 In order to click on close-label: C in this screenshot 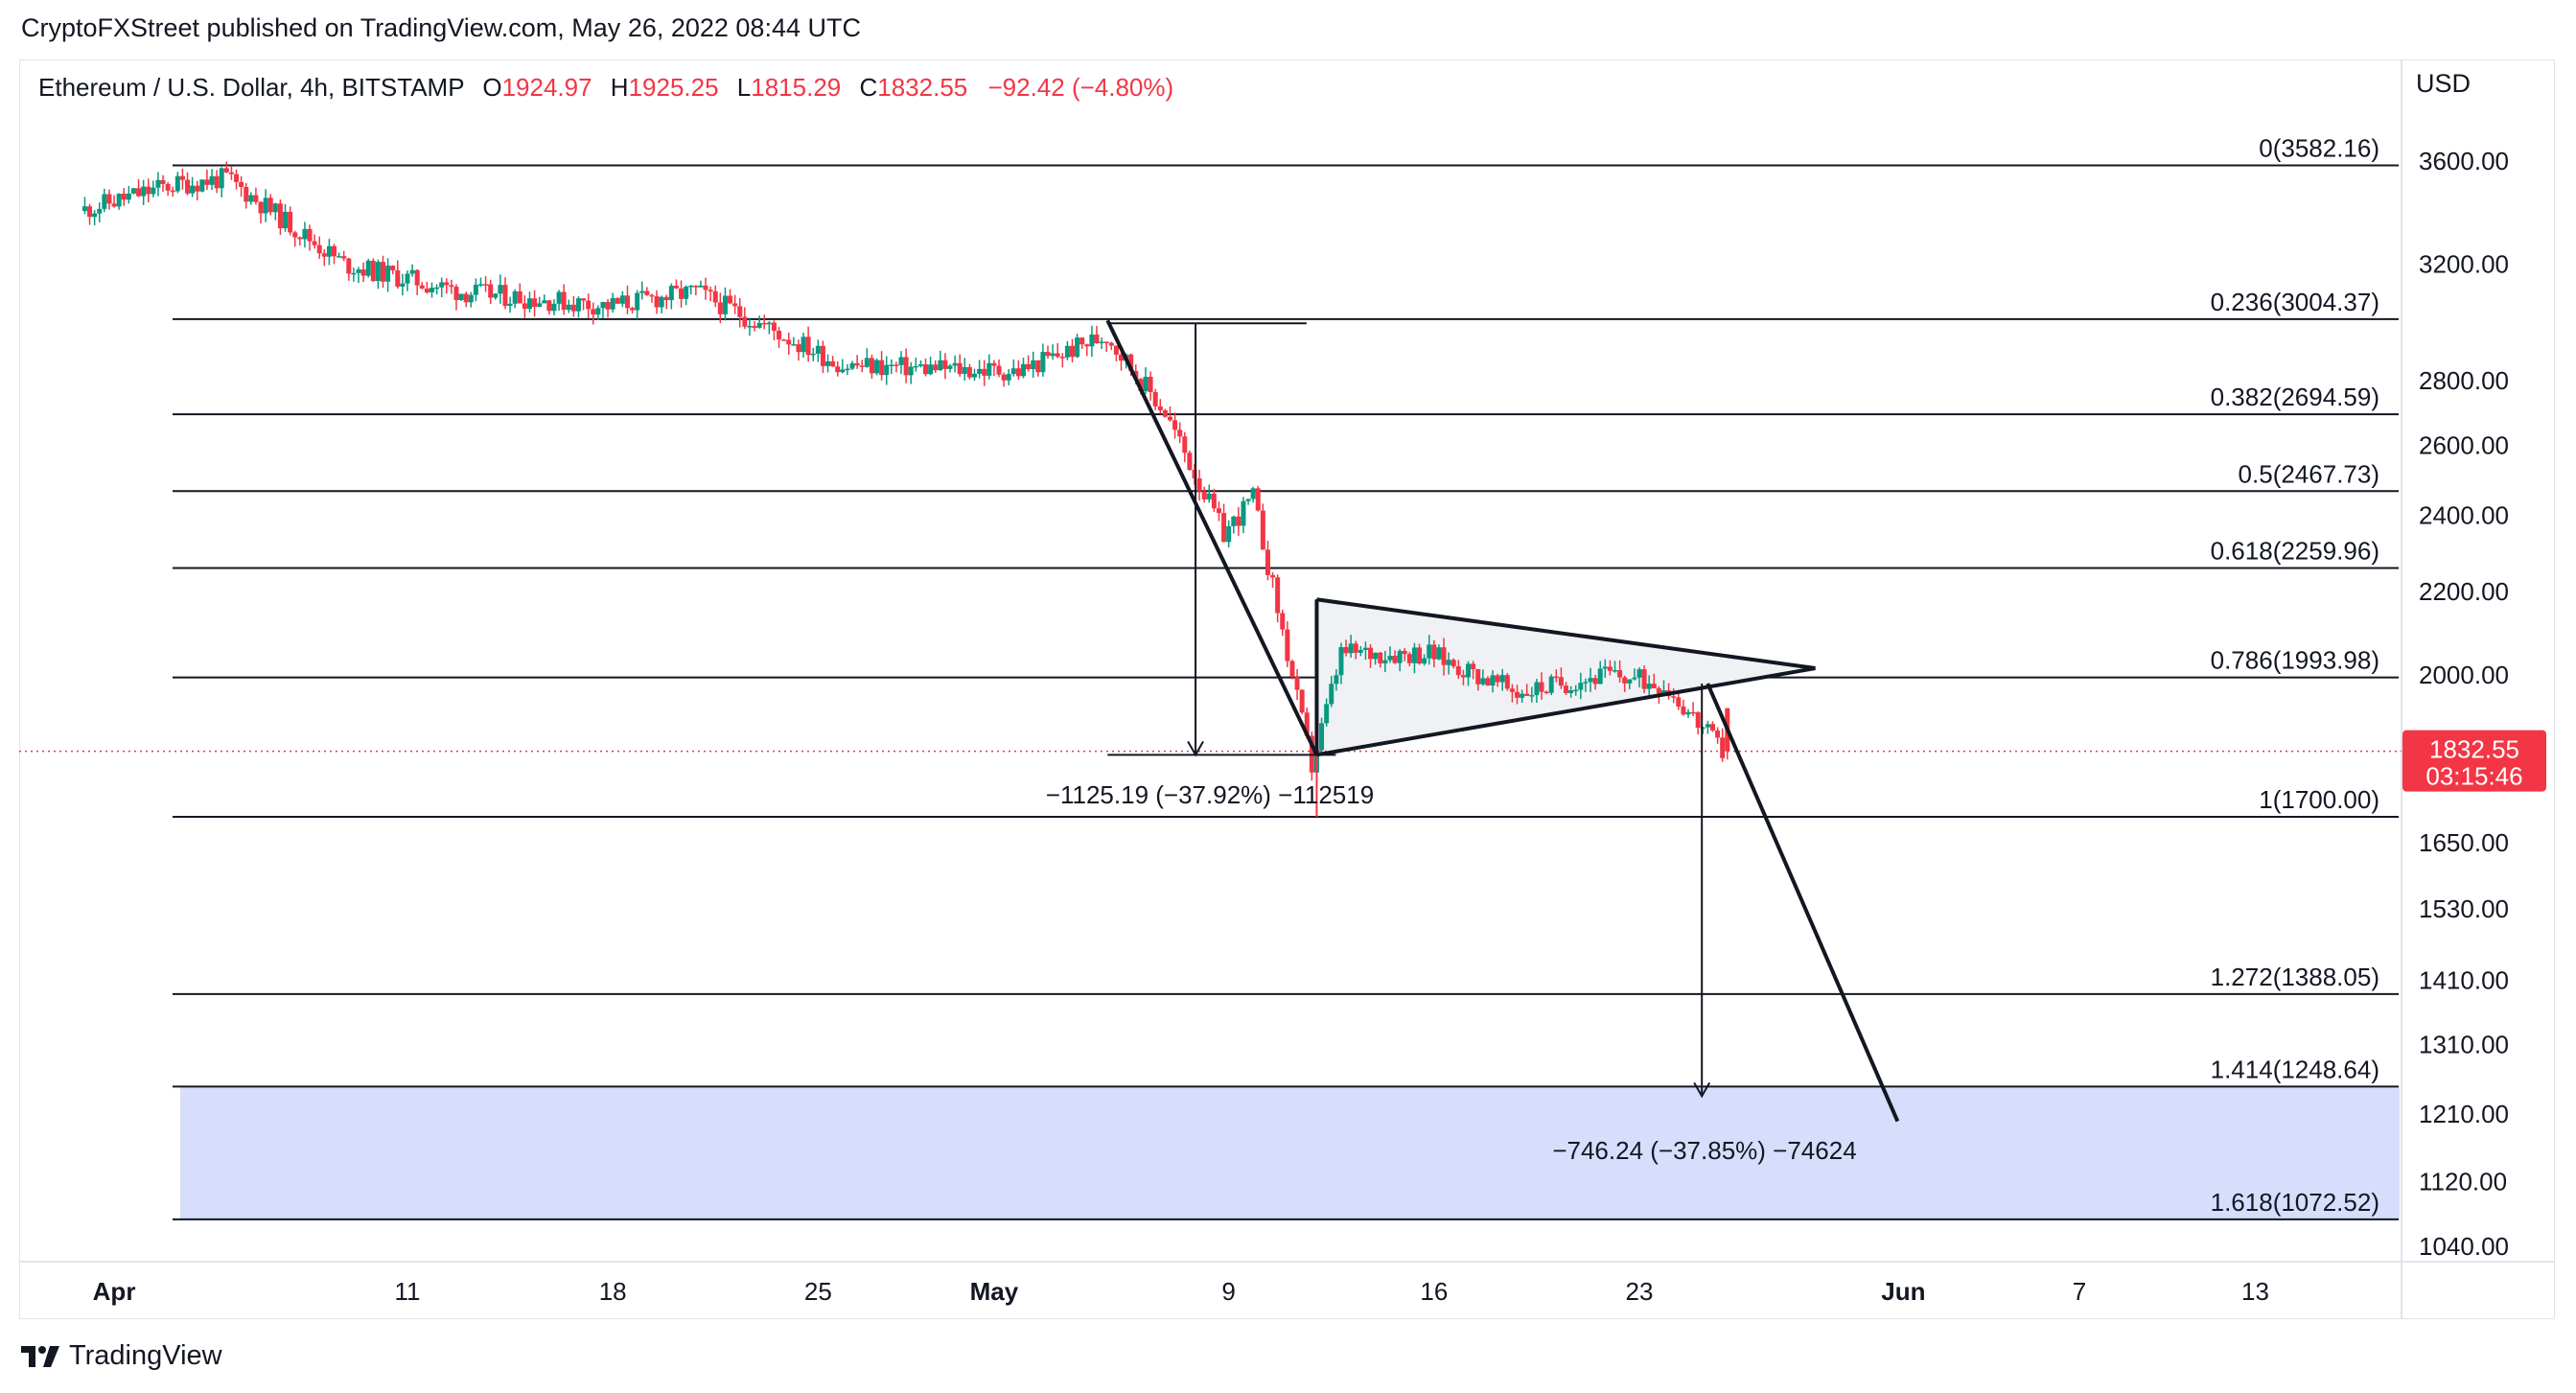, I will do `click(869, 88)`.